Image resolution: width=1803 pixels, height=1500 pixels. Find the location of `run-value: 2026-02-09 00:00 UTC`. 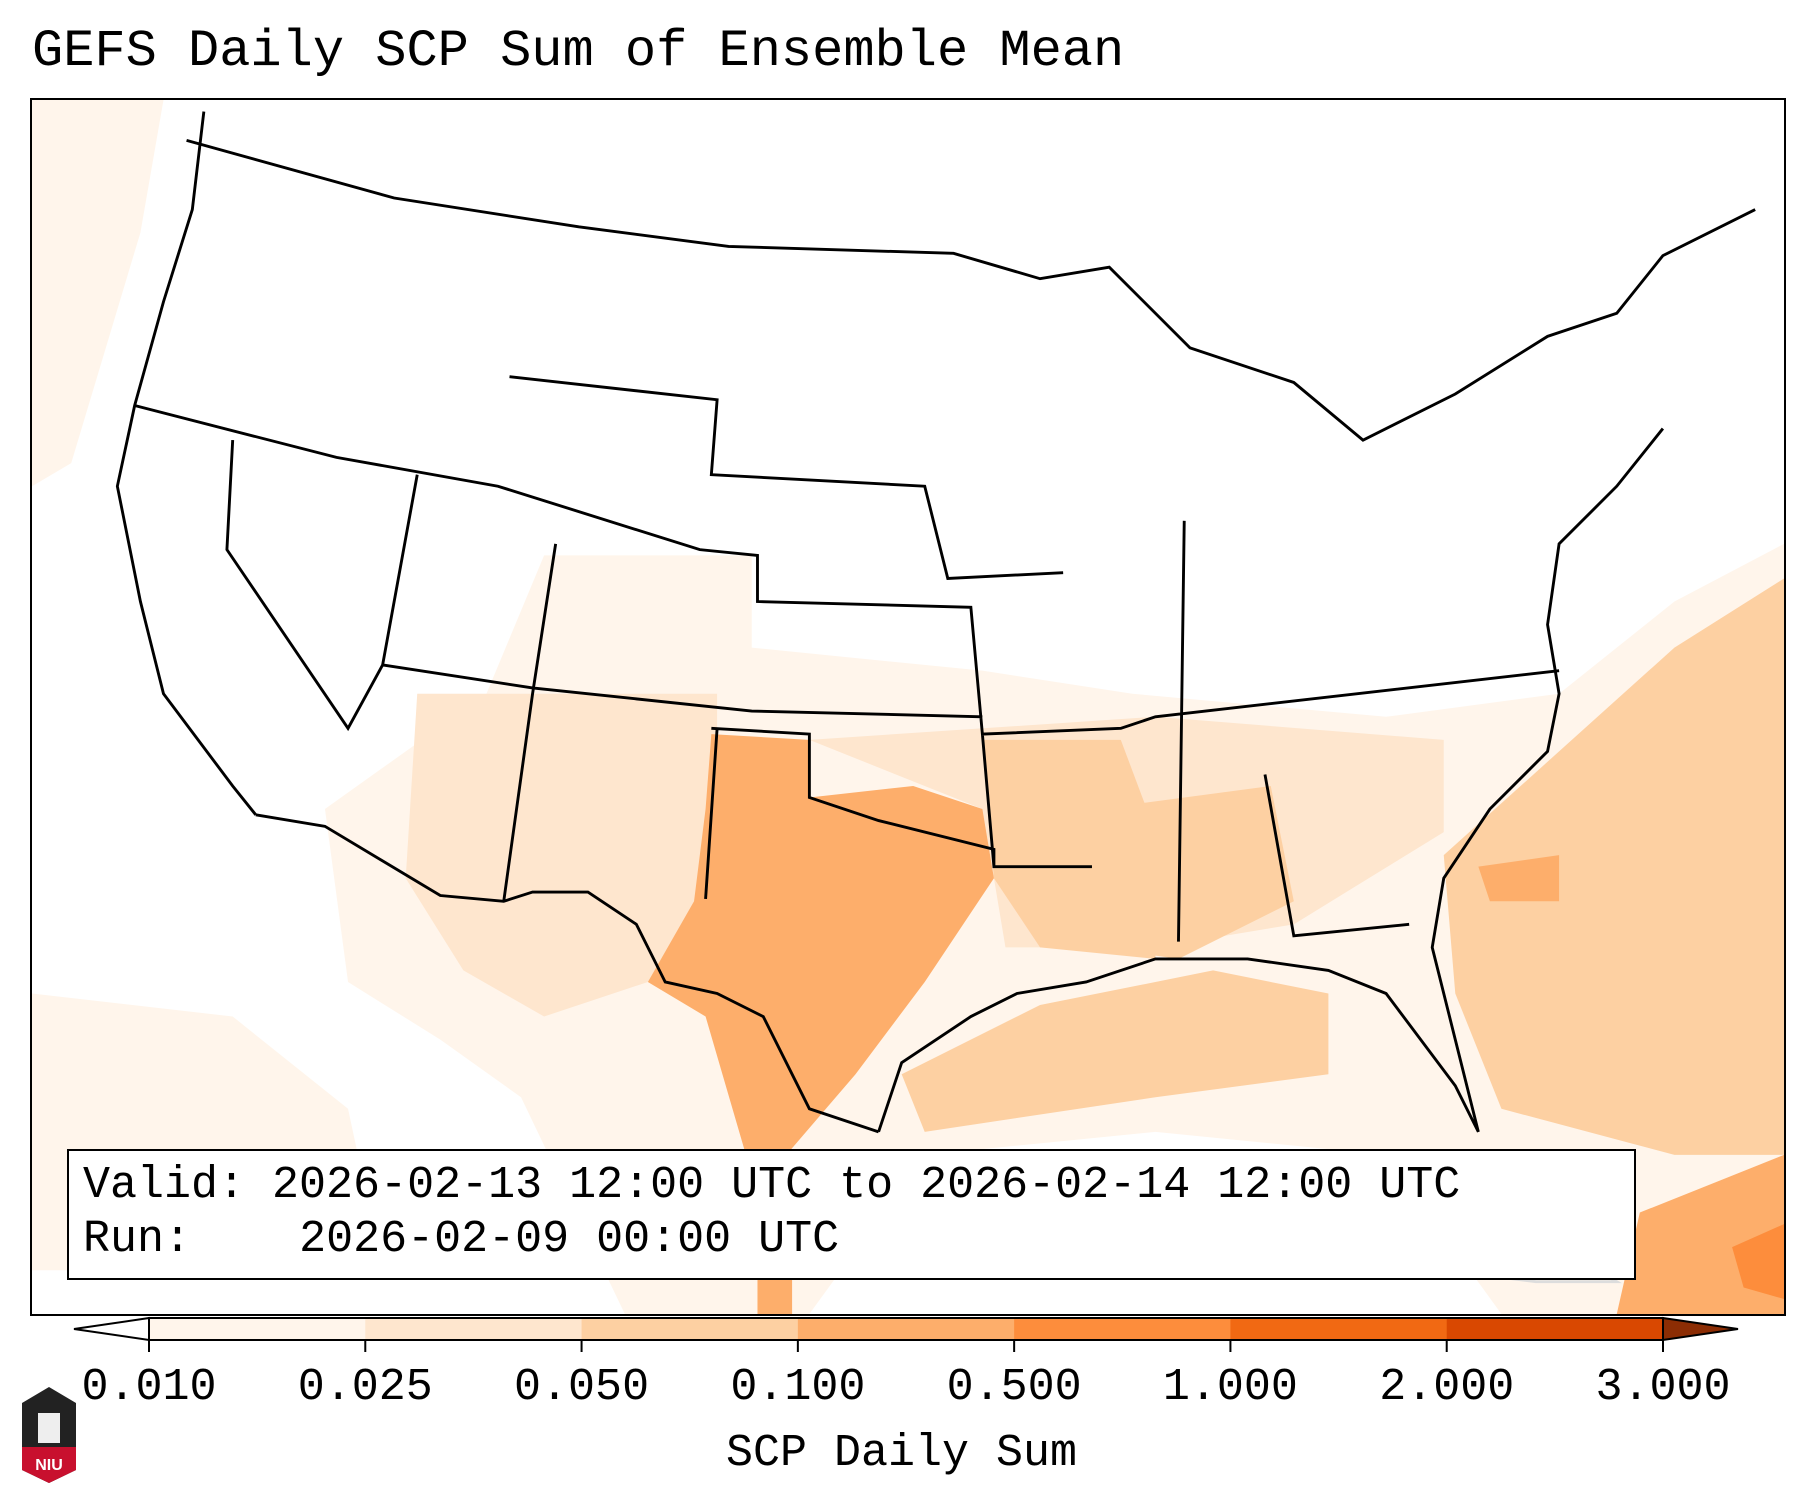

run-value: 2026-02-09 00:00 UTC is located at coordinates (569, 1239).